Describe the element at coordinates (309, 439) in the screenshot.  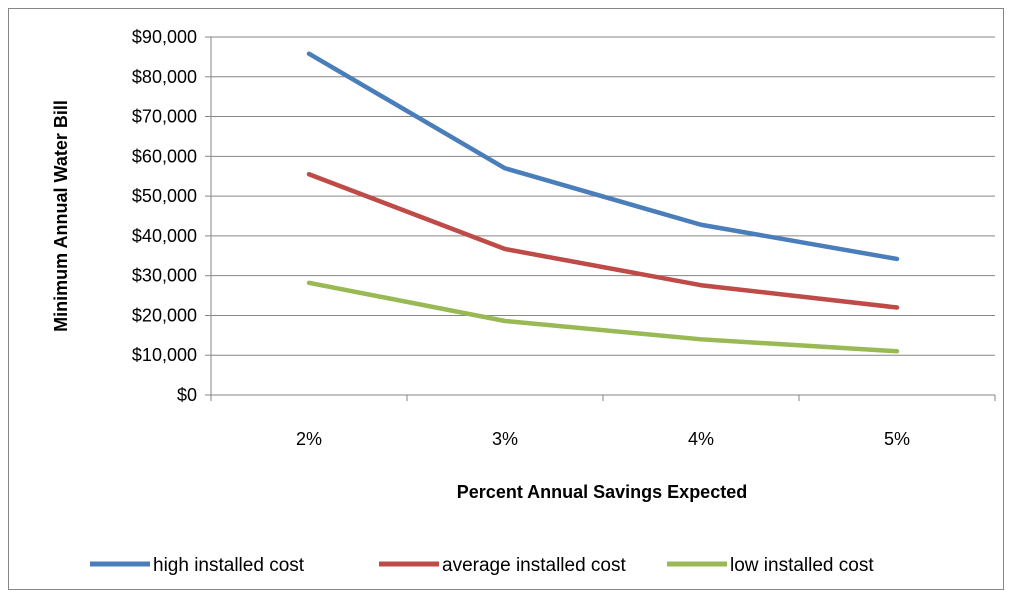
I see `x-tick-label: 2%` at that location.